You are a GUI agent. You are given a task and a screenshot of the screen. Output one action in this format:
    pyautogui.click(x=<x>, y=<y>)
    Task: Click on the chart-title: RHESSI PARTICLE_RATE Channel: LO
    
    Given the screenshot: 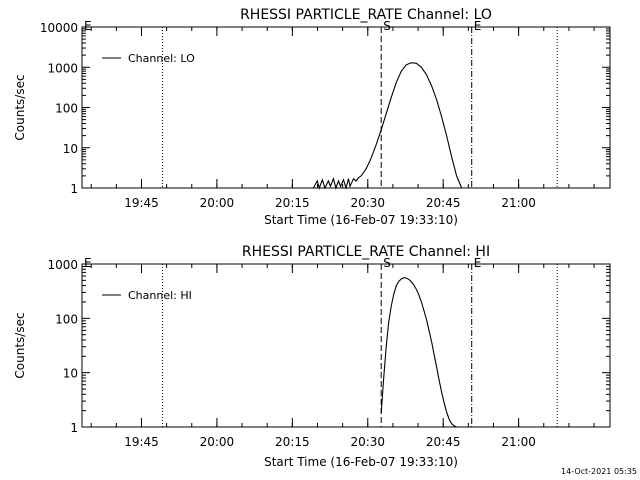 What is the action you would take?
    pyautogui.click(x=366, y=15)
    